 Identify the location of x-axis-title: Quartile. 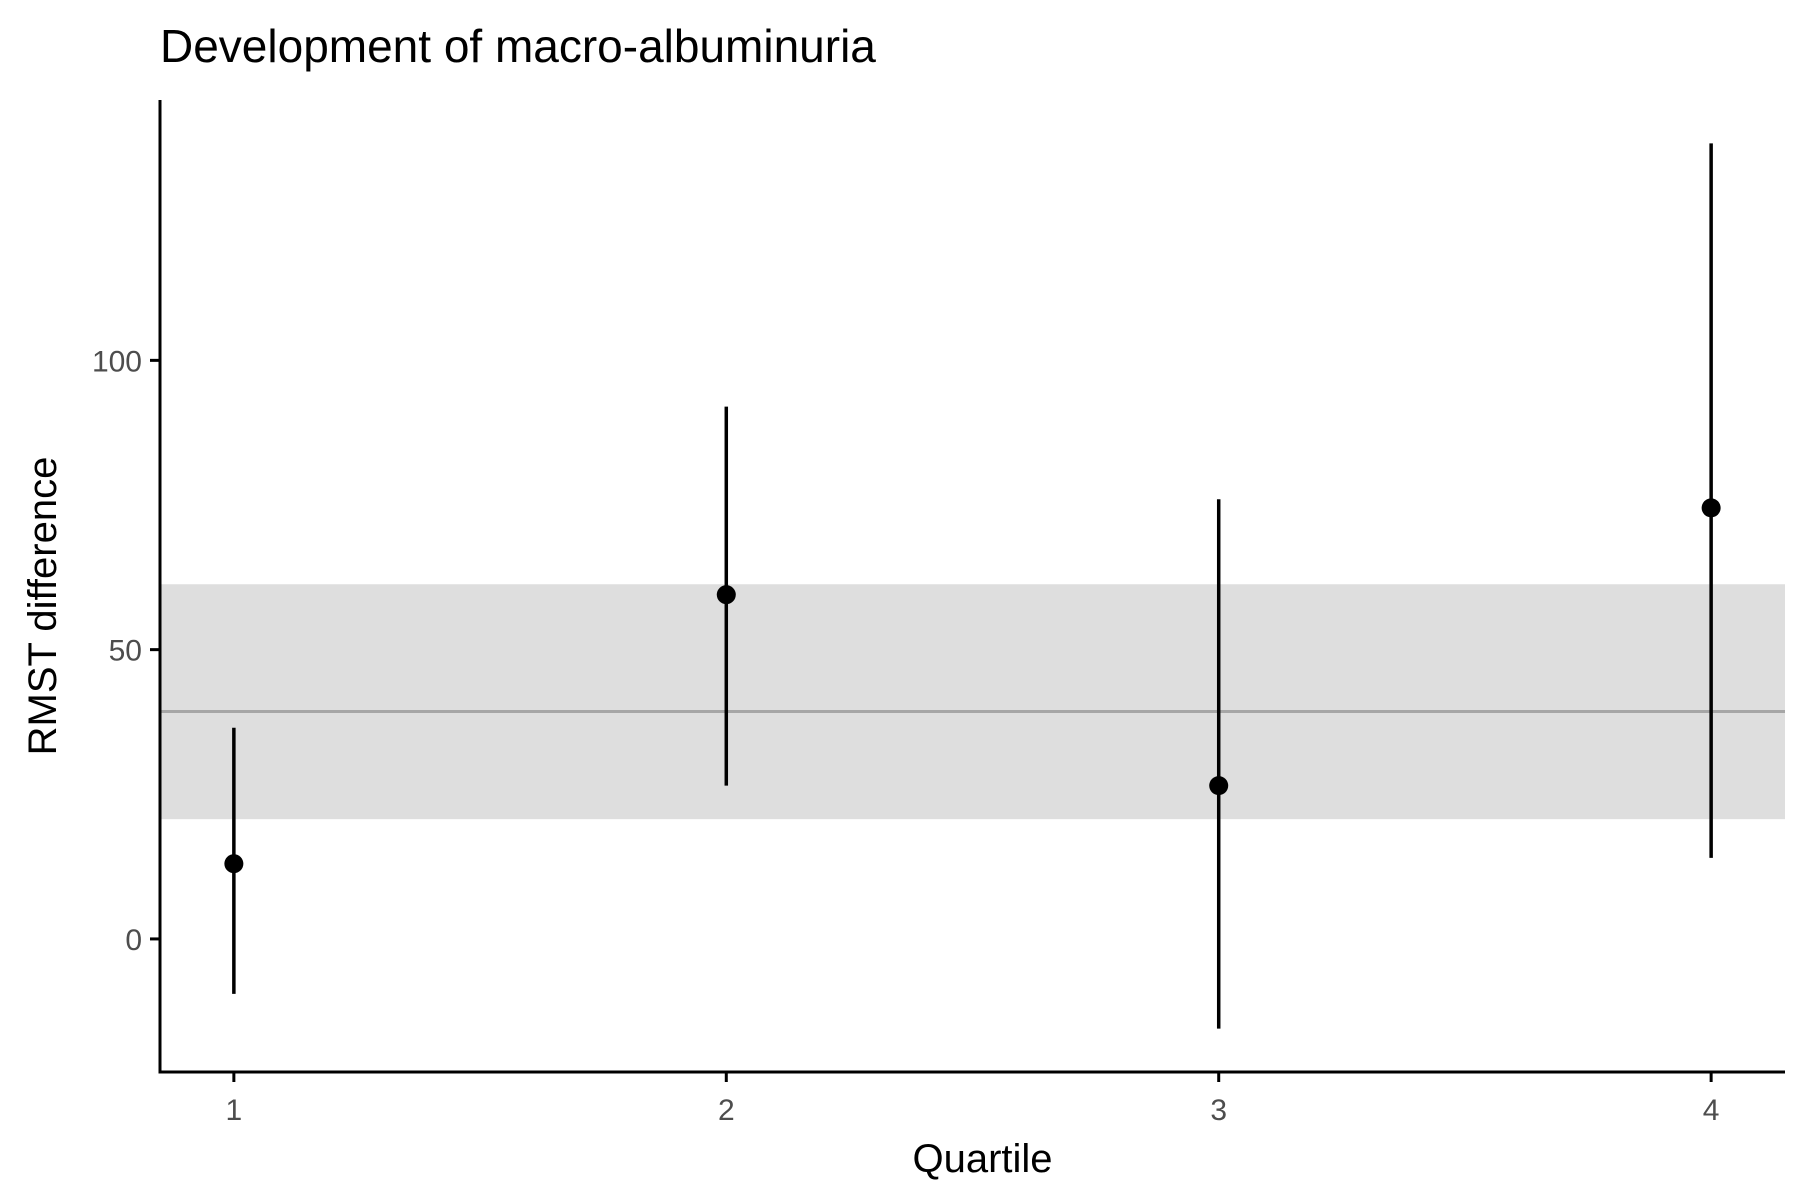
(982, 1159).